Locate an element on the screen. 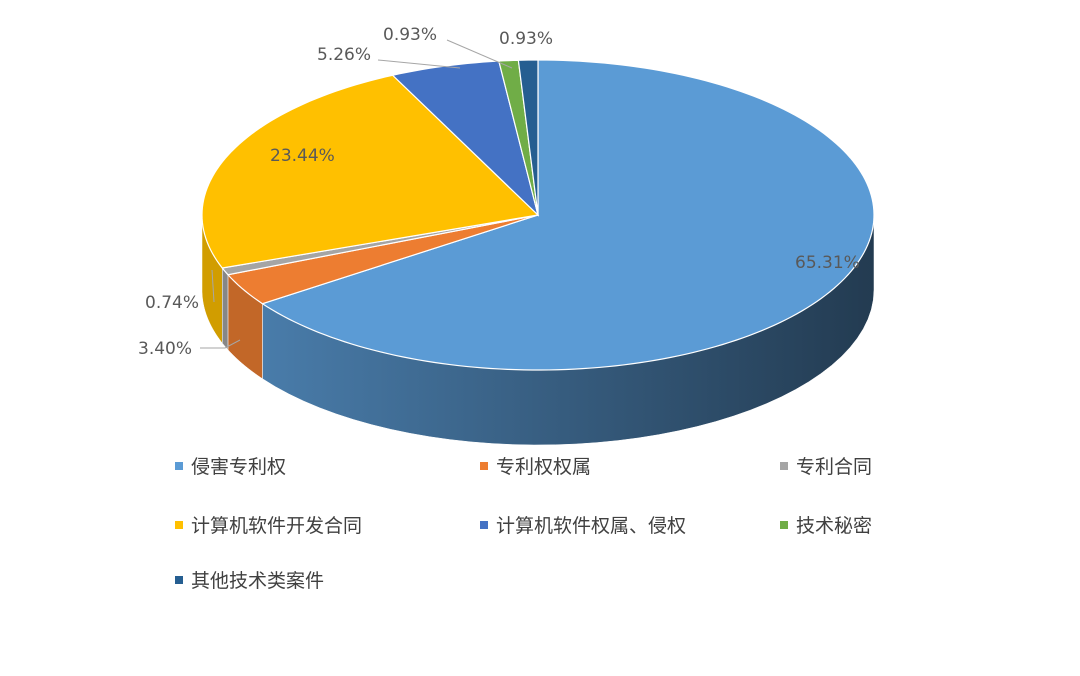 This screenshot has height=676, width=1080. legend-label: 技术秘密 is located at coordinates (834, 526).